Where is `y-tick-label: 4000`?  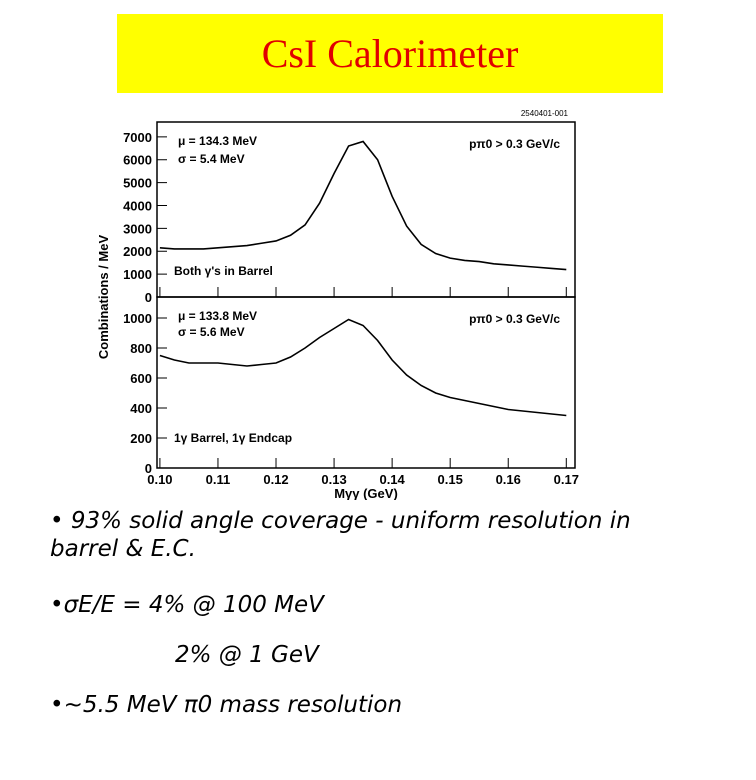 y-tick-label: 4000 is located at coordinates (137, 205).